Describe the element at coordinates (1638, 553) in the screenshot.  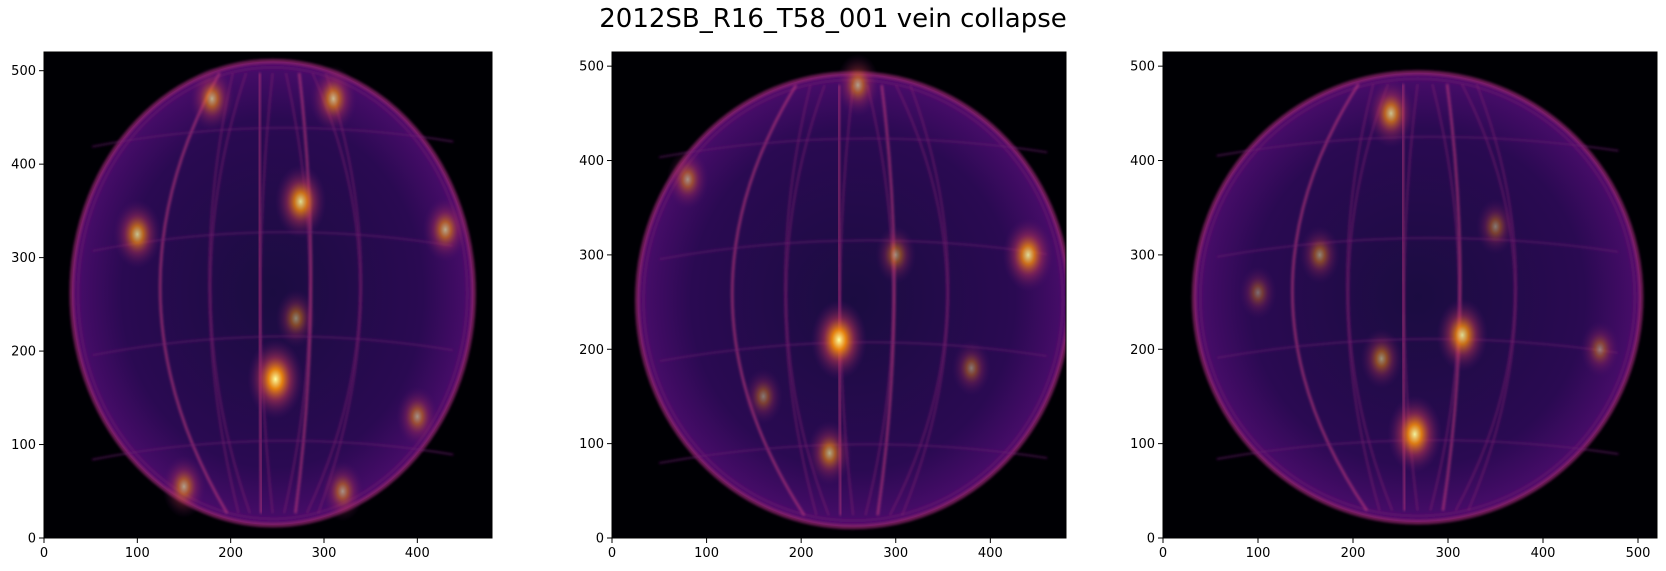
I see `x-tick-label: 500` at that location.